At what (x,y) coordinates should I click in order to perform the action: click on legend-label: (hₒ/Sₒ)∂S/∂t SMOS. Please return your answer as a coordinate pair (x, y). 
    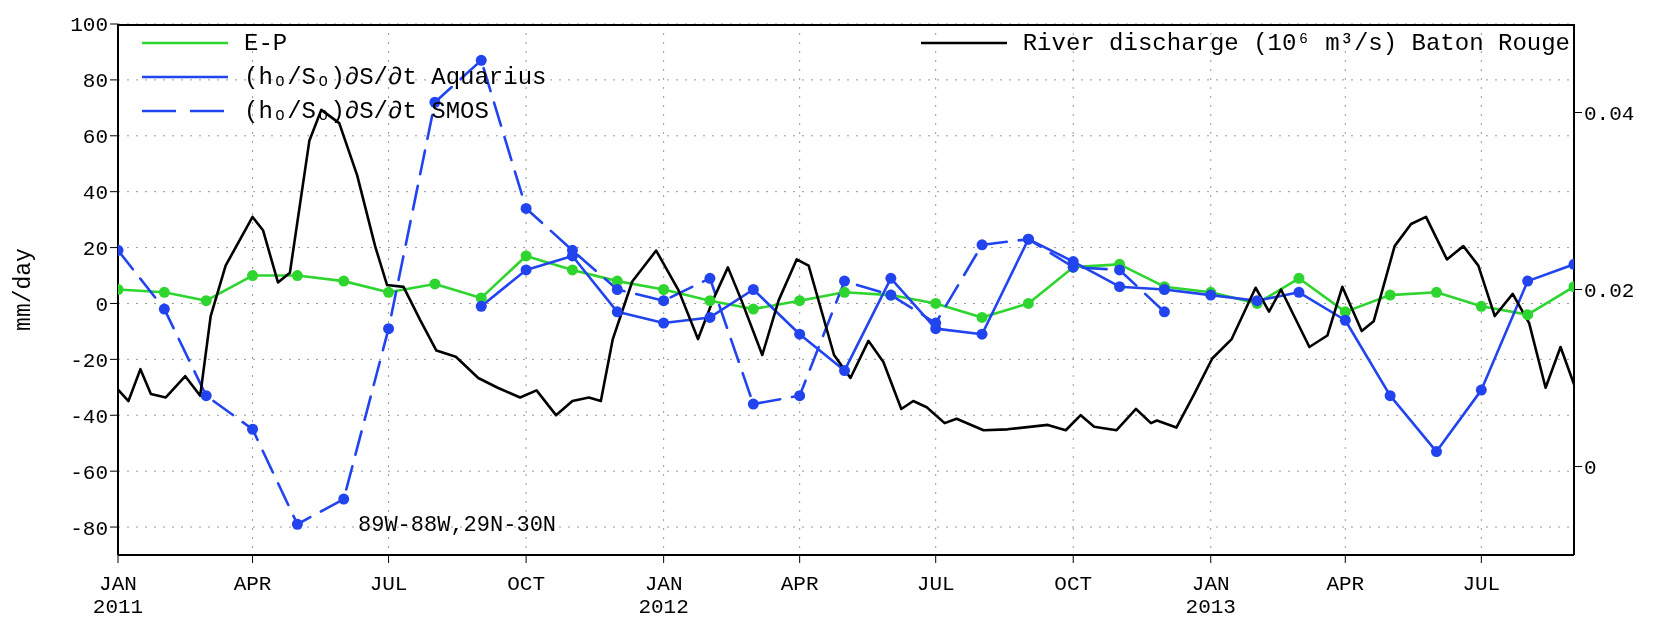
    Looking at the image, I should click on (366, 111).